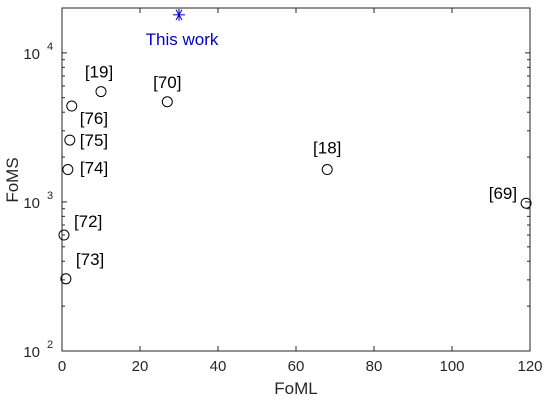  What do you see at coordinates (182, 39) in the screenshot?
I see `this-work-label: This work` at bounding box center [182, 39].